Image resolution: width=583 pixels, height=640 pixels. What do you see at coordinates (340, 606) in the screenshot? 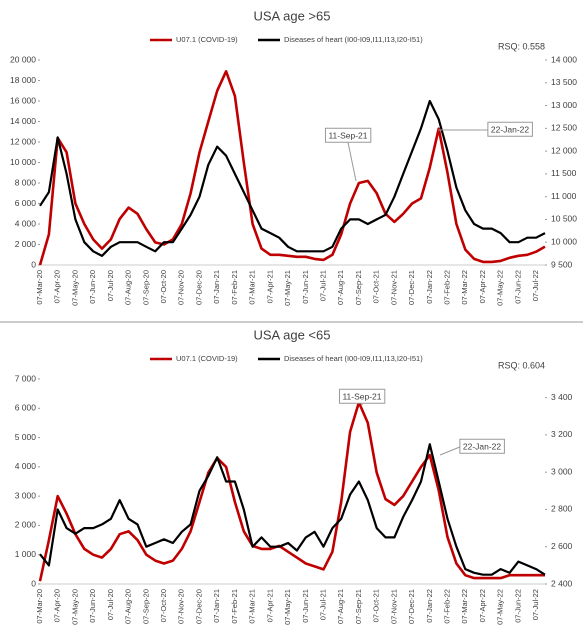
I see `x-tick-label: 07-Aug-21` at bounding box center [340, 606].